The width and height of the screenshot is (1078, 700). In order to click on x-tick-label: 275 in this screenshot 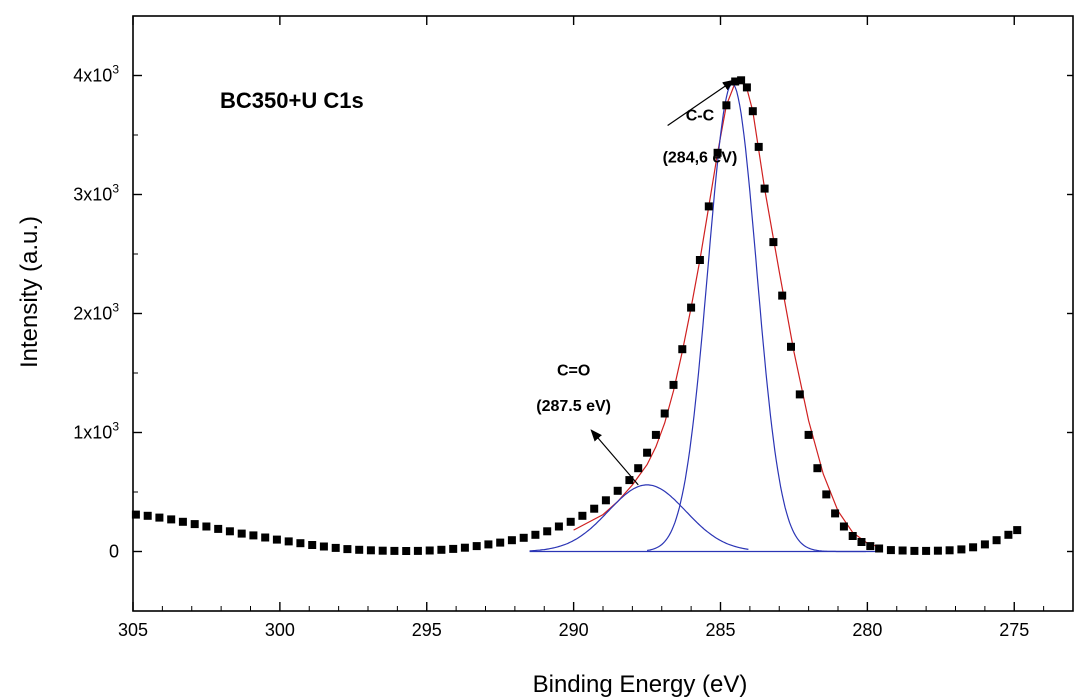, I will do `click(1014, 630)`.